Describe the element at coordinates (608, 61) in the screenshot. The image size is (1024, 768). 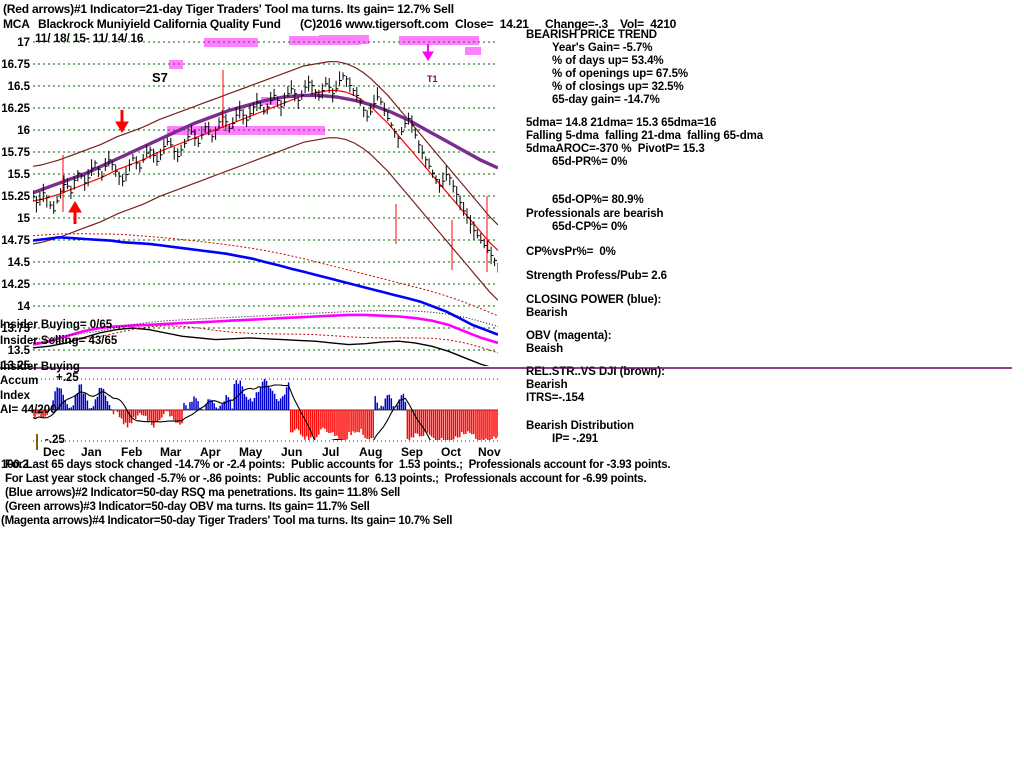
I see `days-up: % of days up= 53.4%` at that location.